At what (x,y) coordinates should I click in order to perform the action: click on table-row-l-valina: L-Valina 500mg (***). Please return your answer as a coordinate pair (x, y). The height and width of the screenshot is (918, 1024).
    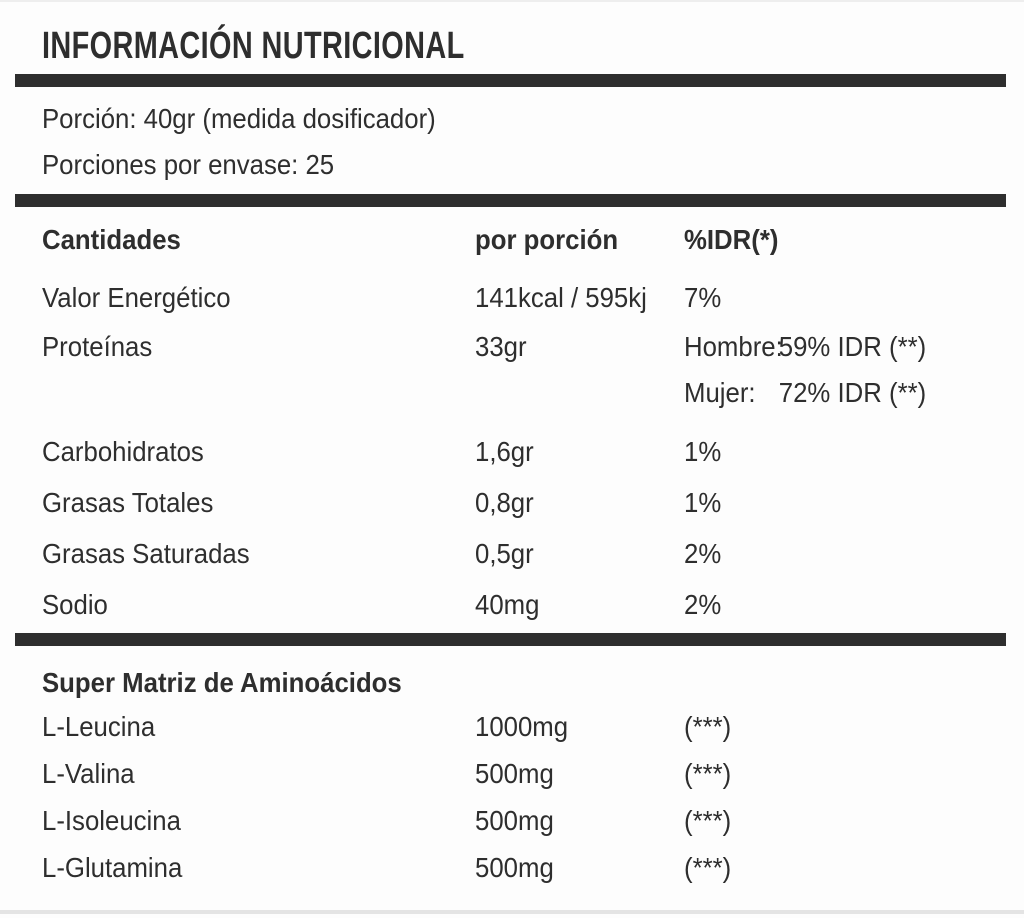
    Looking at the image, I should click on (512, 773).